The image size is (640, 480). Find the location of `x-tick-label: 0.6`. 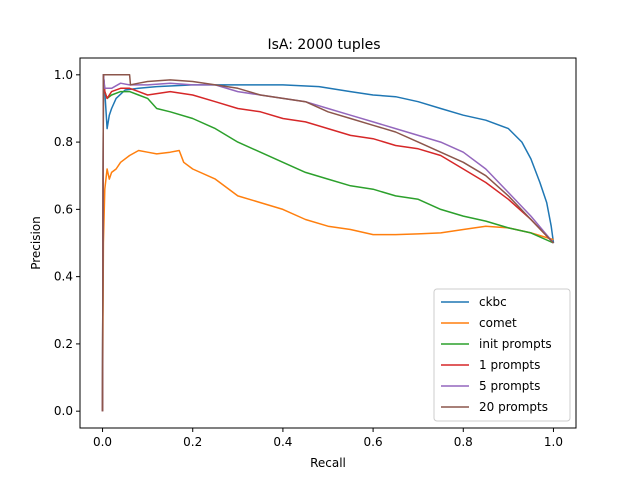

x-tick-label: 0.6 is located at coordinates (373, 442).